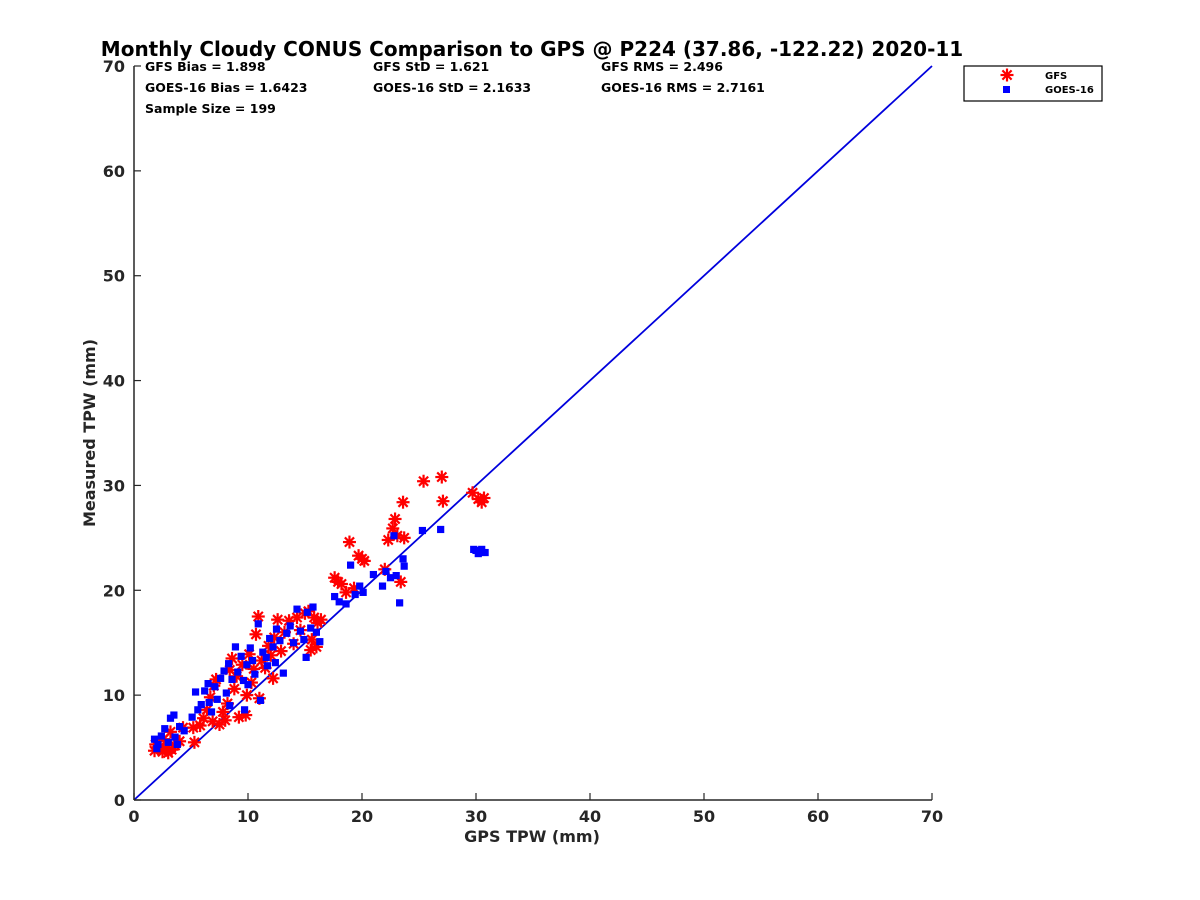 The height and width of the screenshot is (900, 1200). What do you see at coordinates (452, 87) in the screenshot?
I see `stat-goes-std: GOES-16 StD = 2.1633` at bounding box center [452, 87].